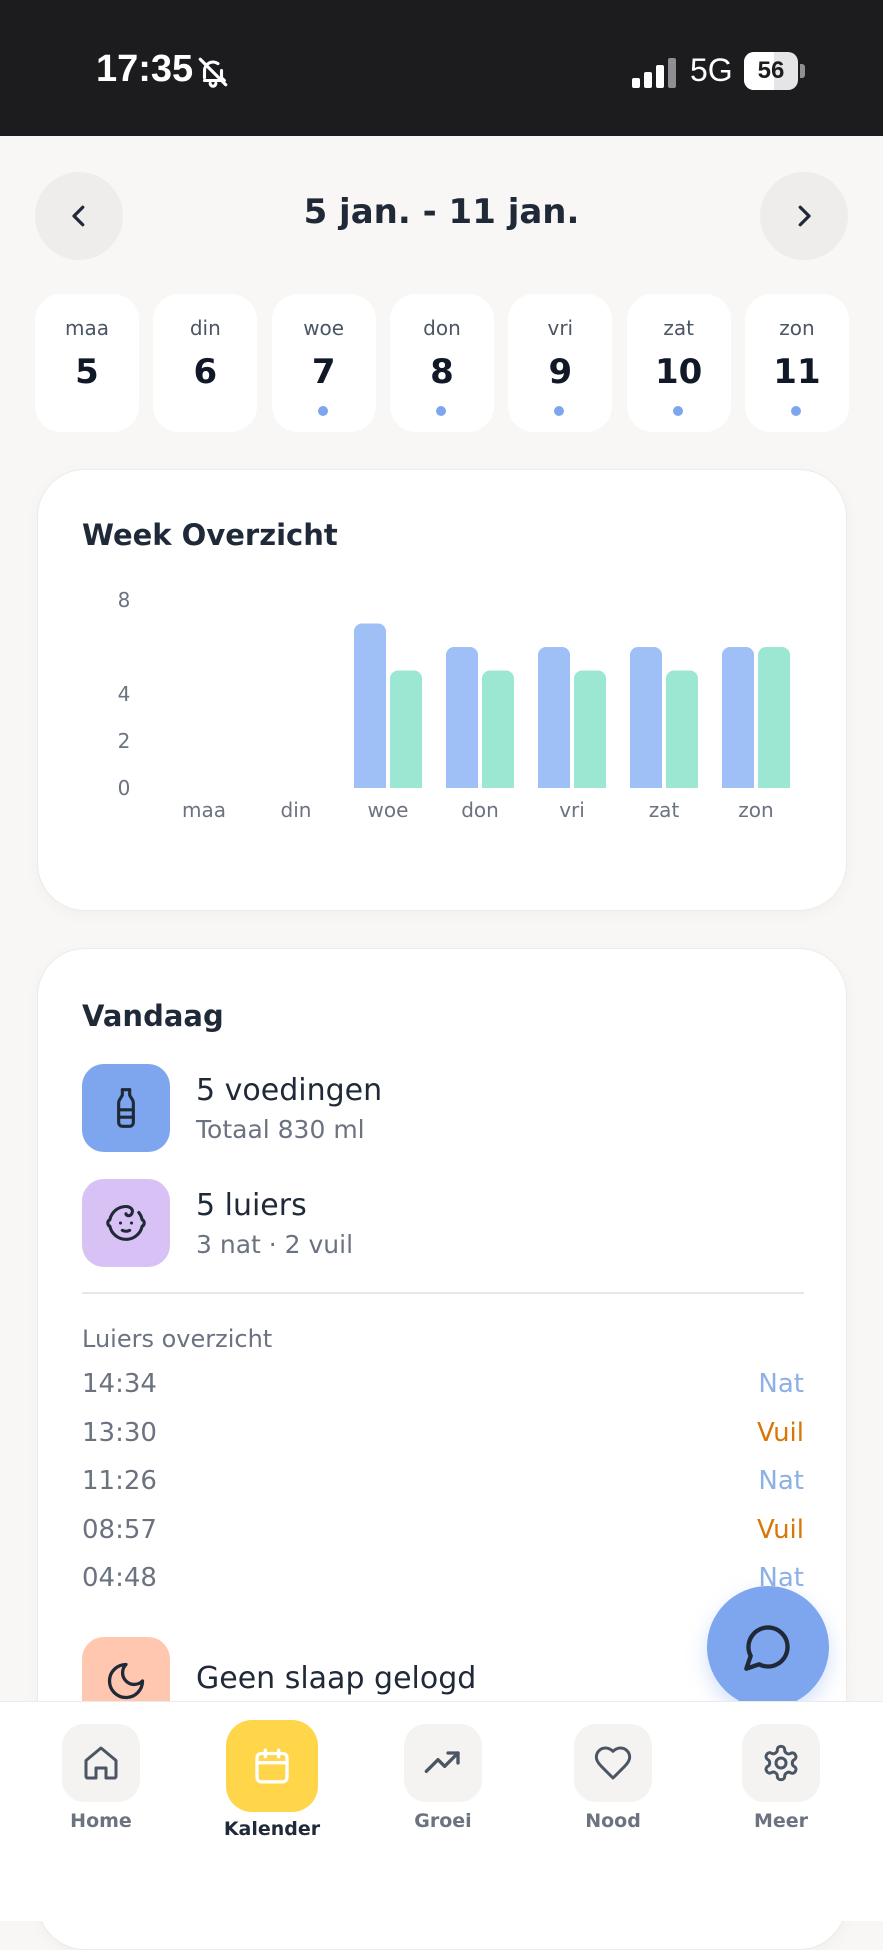 The image size is (883, 1950). I want to click on baby-face-icon, so click(126, 1222).